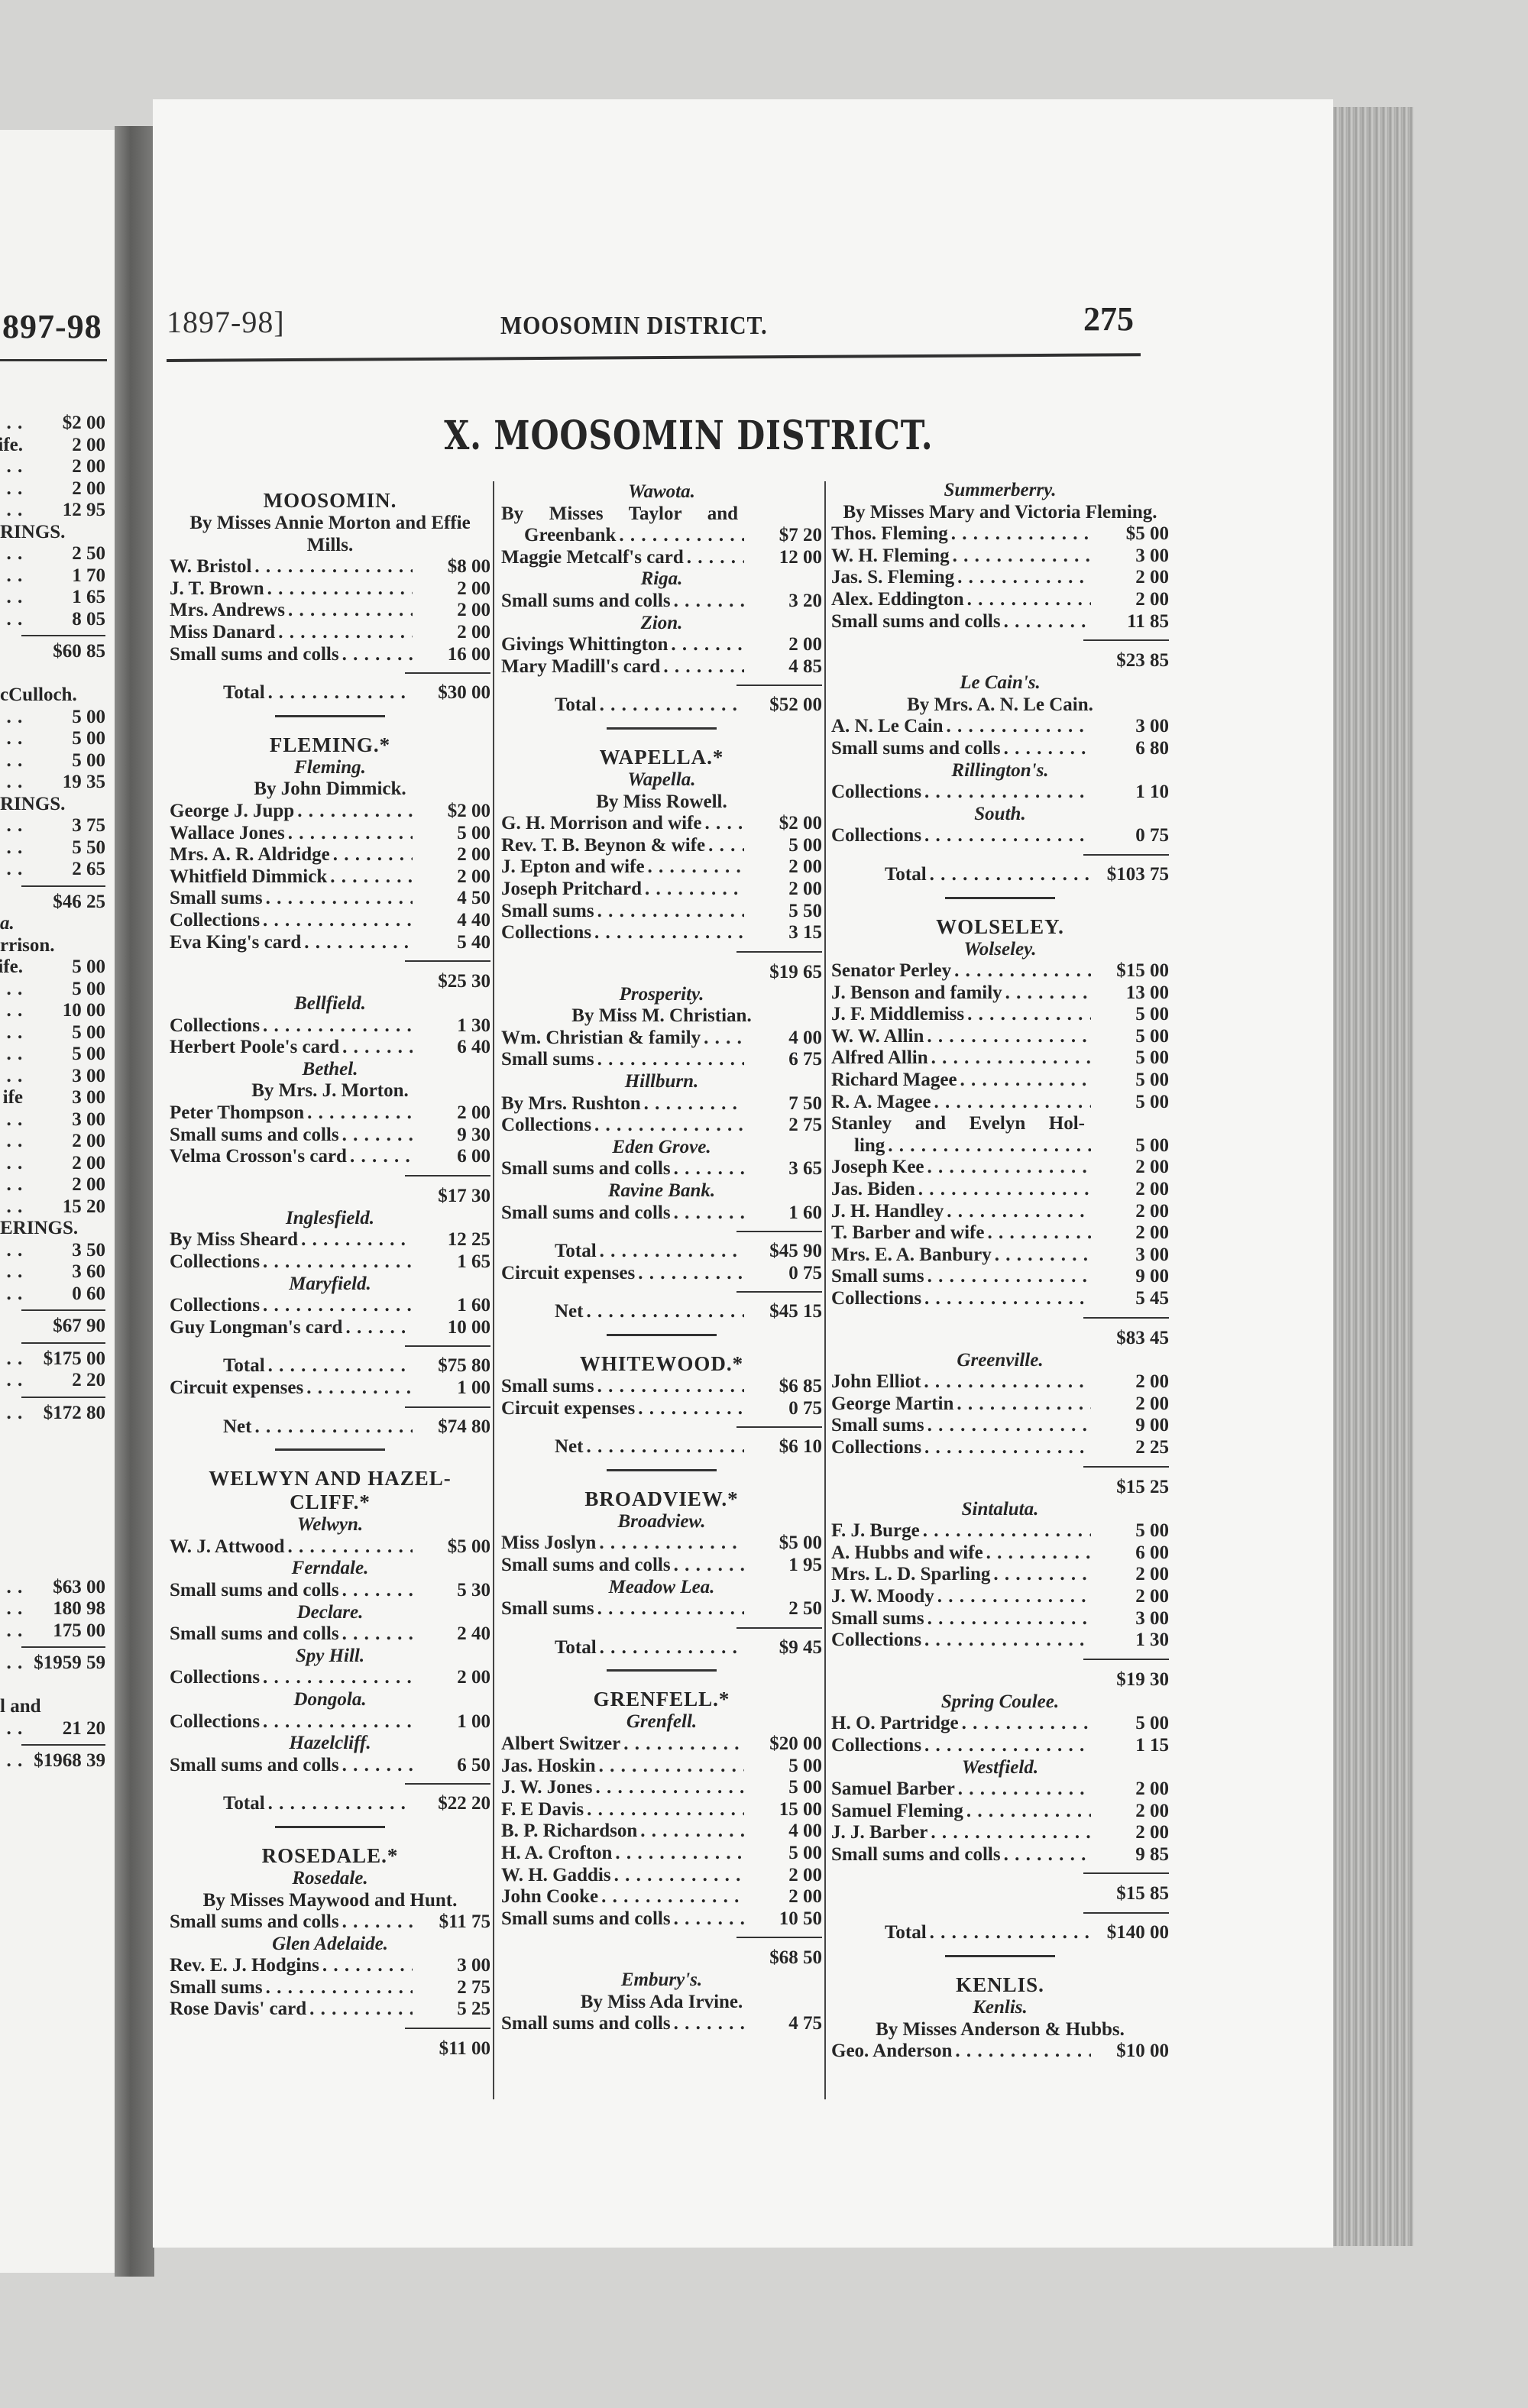  Describe the element at coordinates (1152, 1552) in the screenshot. I see `entry-amount: 6 00` at that location.